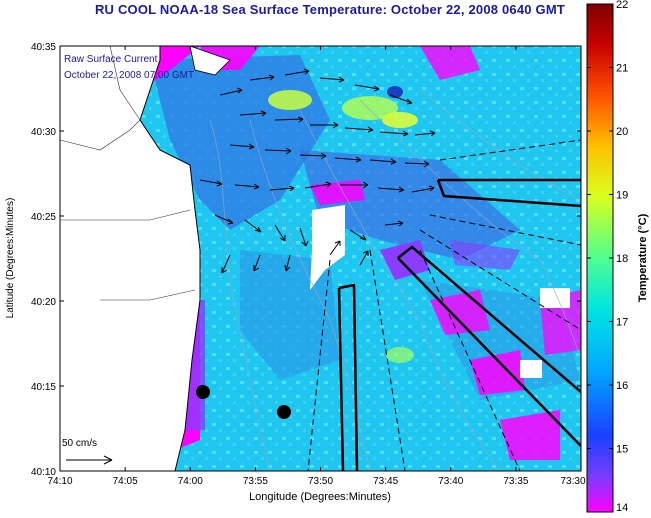  What do you see at coordinates (395, 92) in the screenshot?
I see `cold-eddy` at bounding box center [395, 92].